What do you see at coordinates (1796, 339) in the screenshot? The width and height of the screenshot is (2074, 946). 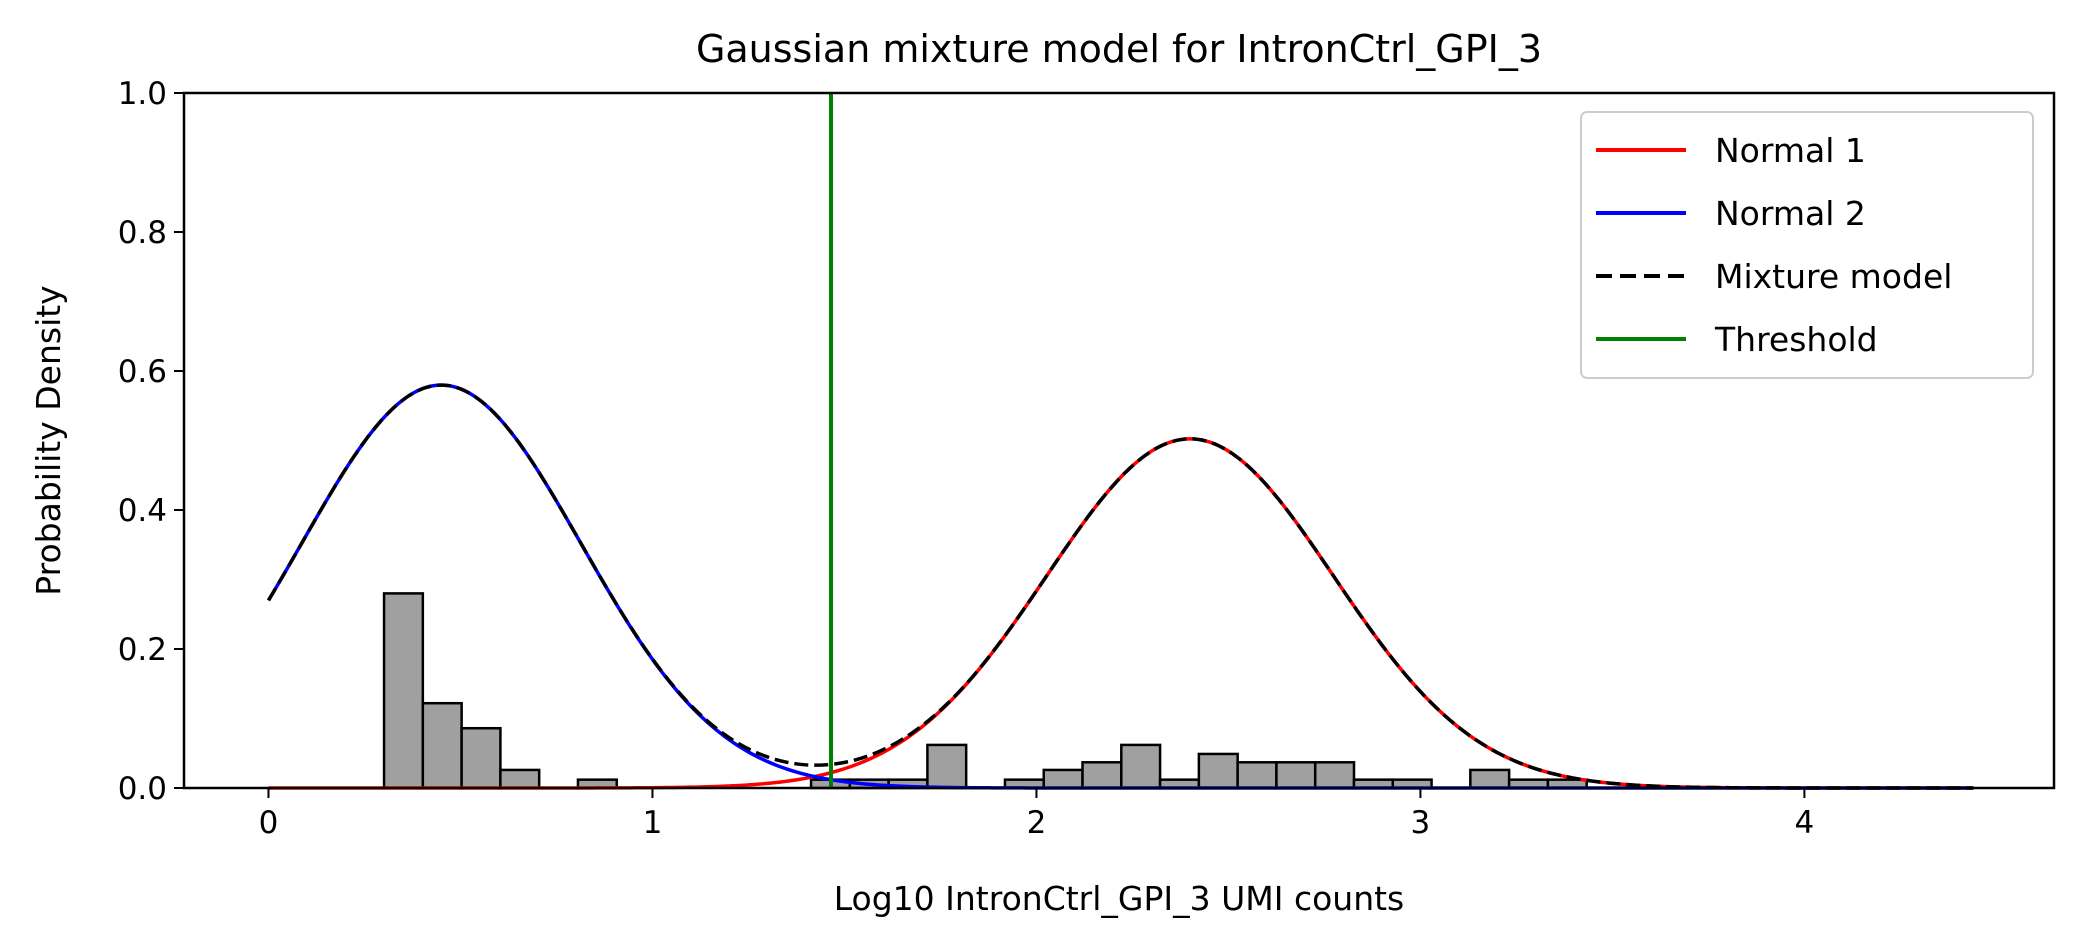 I see `legend-label-threshold: Threshold` at bounding box center [1796, 339].